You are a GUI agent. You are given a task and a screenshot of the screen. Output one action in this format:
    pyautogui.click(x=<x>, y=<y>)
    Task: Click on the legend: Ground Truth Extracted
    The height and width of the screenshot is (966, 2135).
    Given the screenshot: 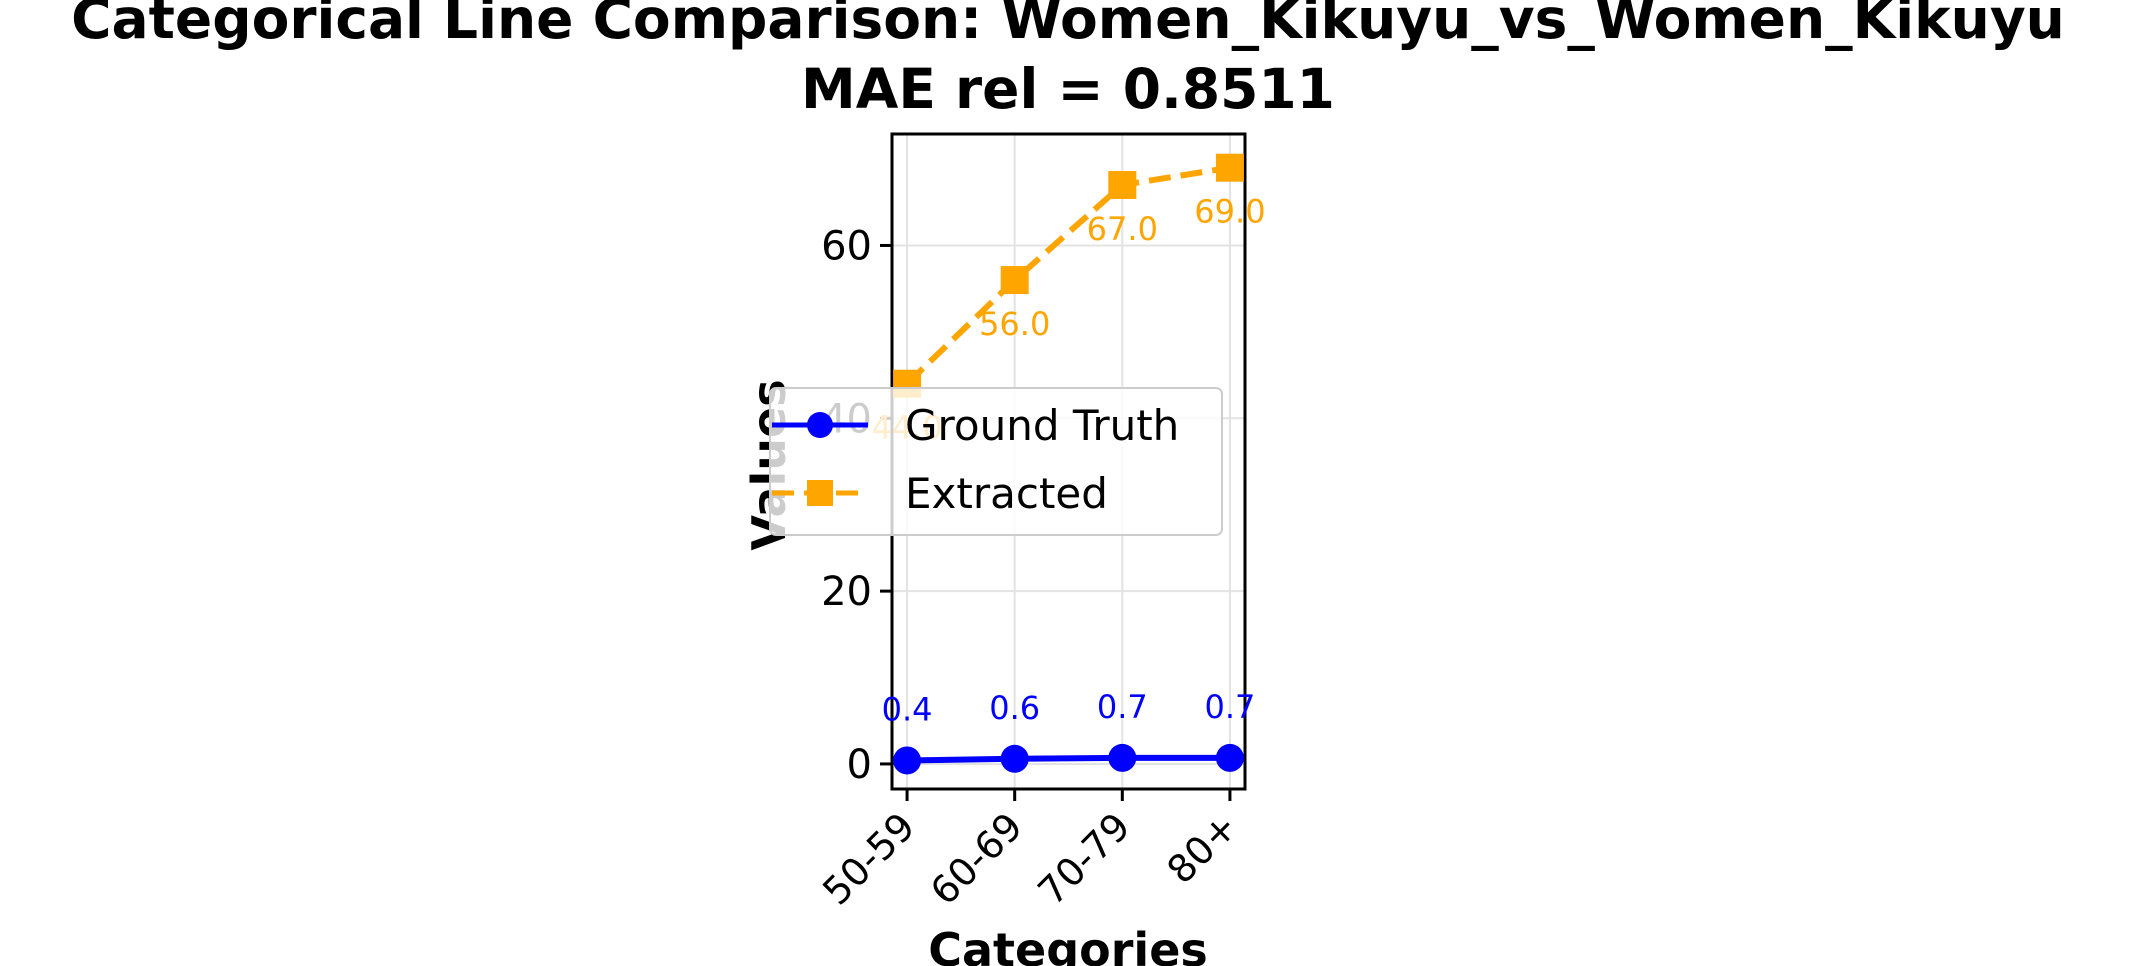 What is the action you would take?
    pyautogui.click(x=996, y=461)
    